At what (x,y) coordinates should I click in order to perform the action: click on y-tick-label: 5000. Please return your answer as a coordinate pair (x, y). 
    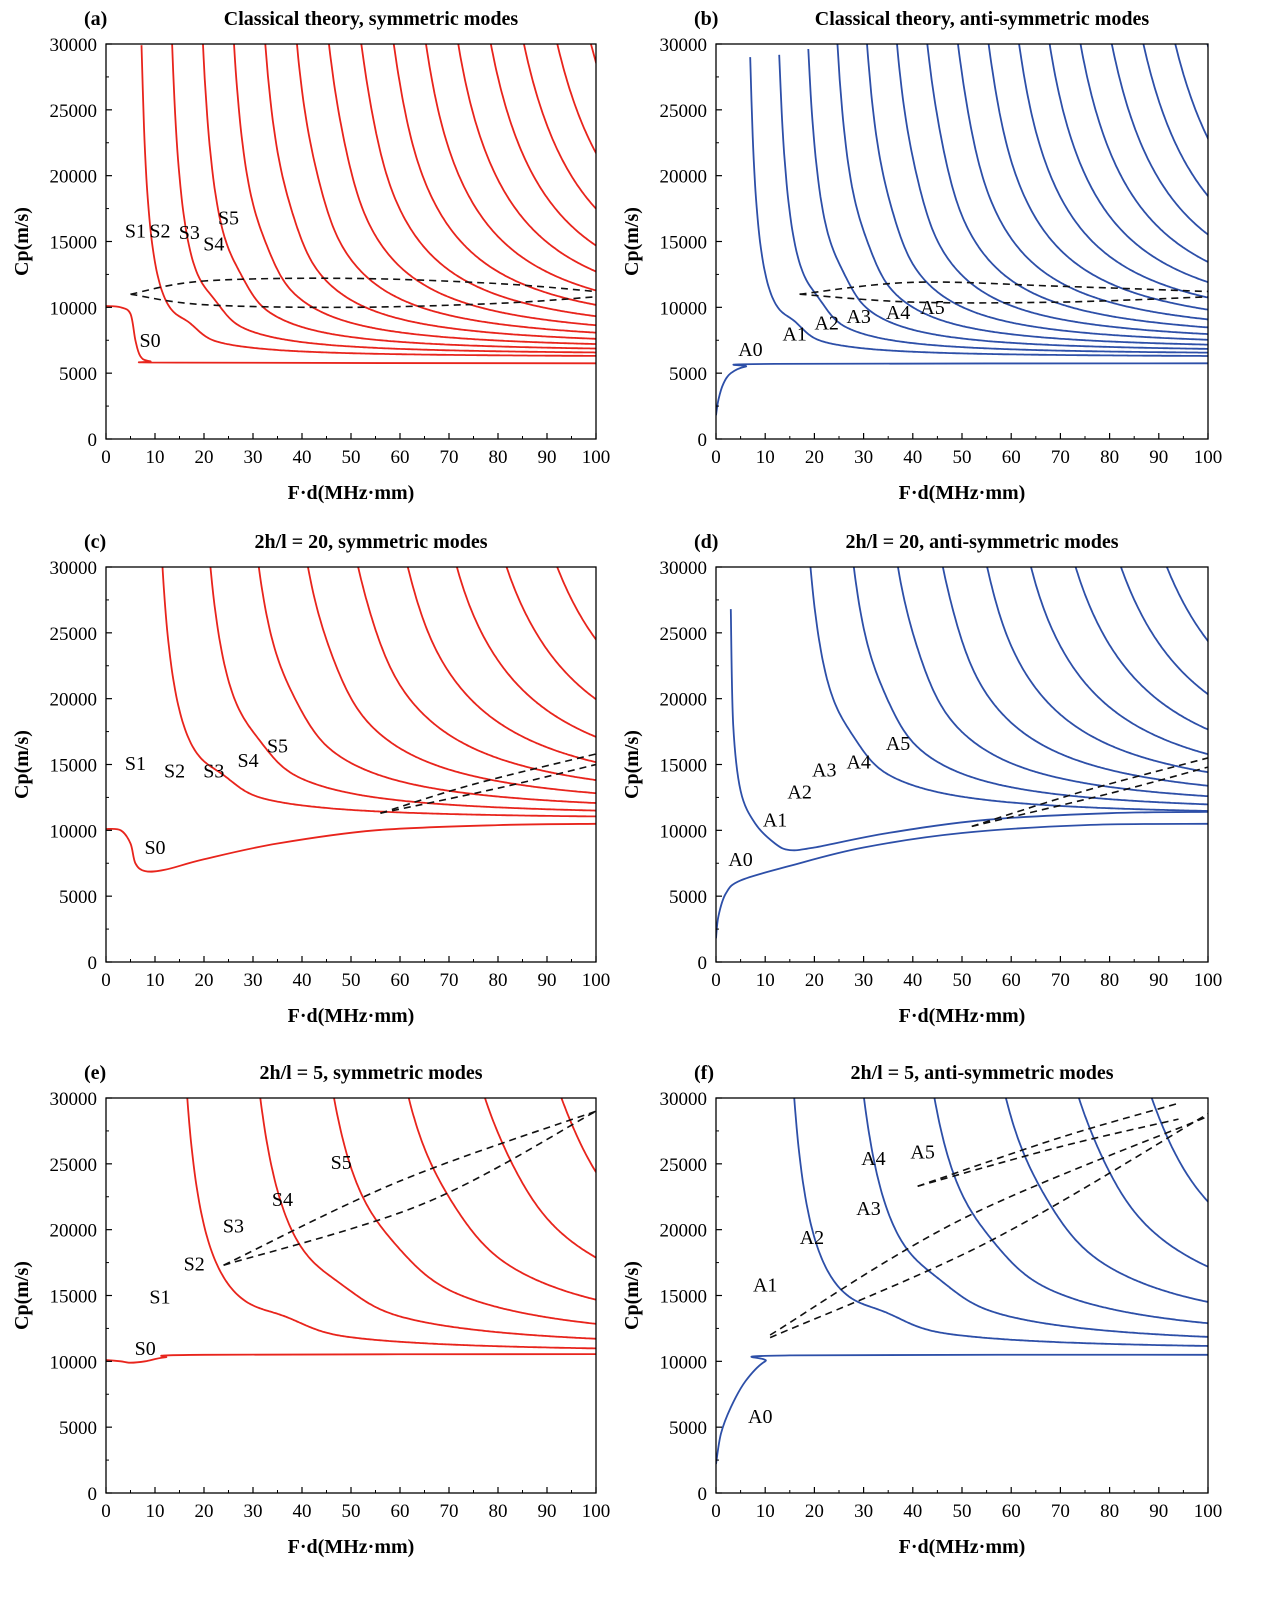
    Looking at the image, I should click on (78, 897).